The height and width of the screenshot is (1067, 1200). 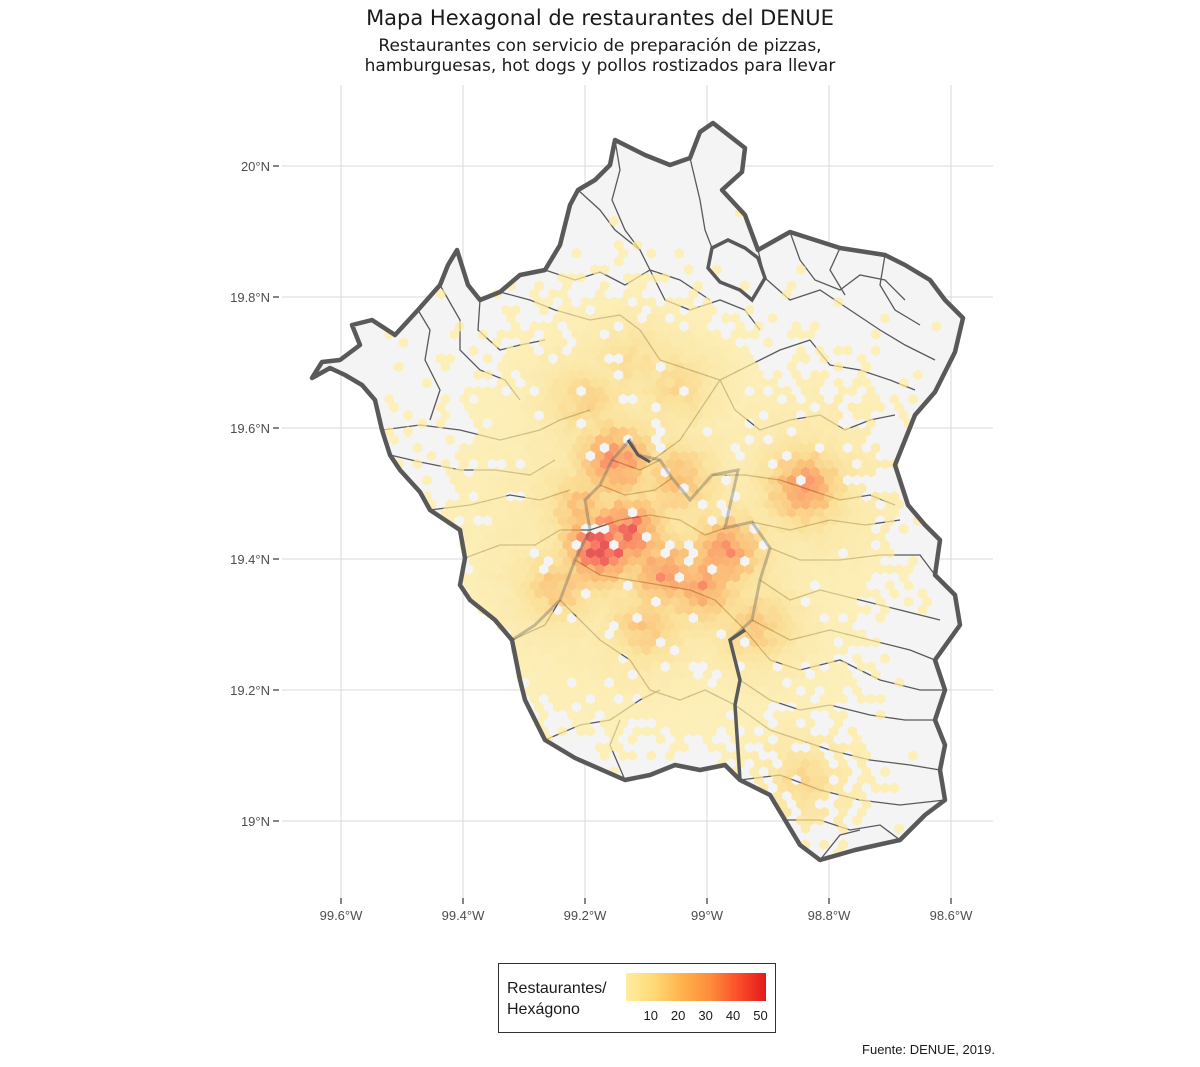 What do you see at coordinates (638, 451) in the screenshot?
I see `neza-boundary` at bounding box center [638, 451].